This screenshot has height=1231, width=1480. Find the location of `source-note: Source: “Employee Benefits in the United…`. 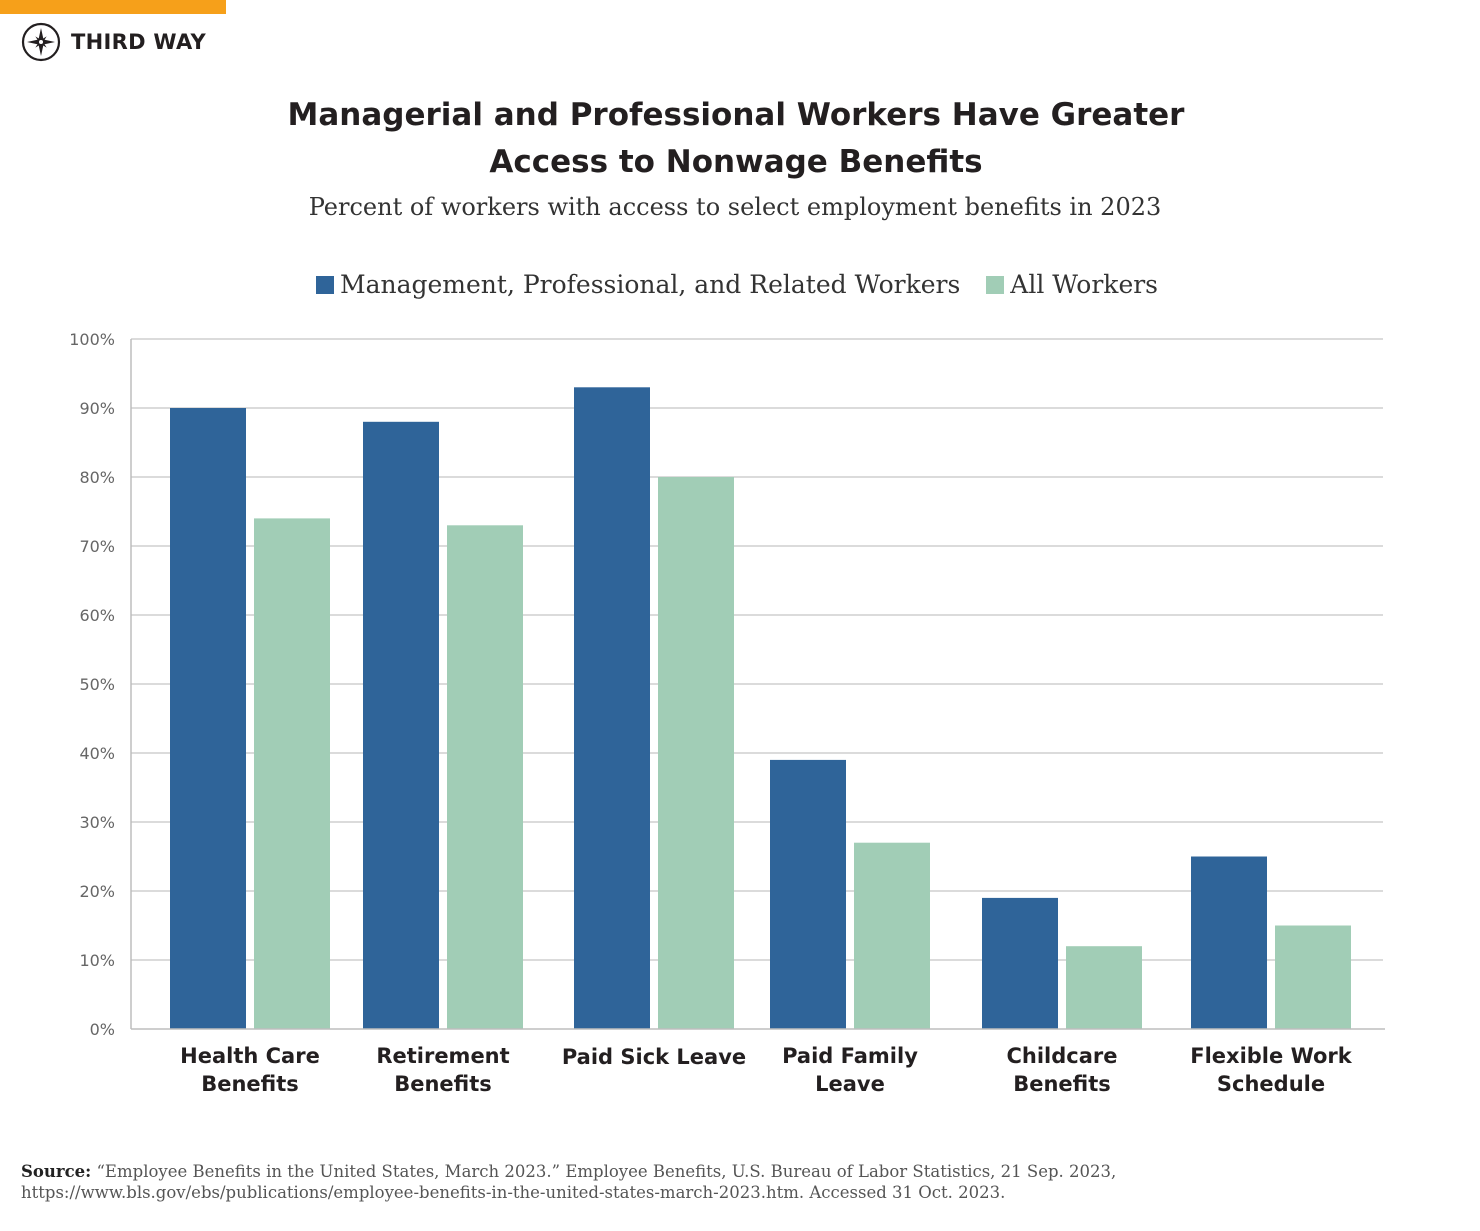

source-note: Source: “Employee Benefits in the United… is located at coordinates (741, 1182).